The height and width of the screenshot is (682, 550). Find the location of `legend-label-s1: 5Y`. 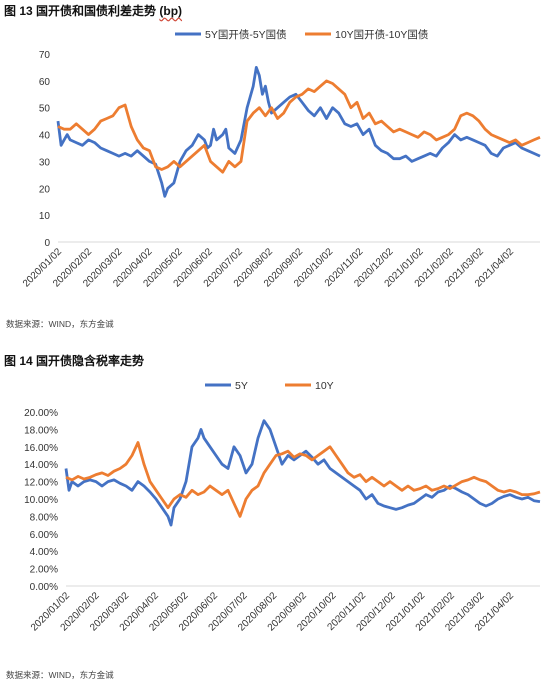

legend-label-s1: 5Y is located at coordinates (241, 386).